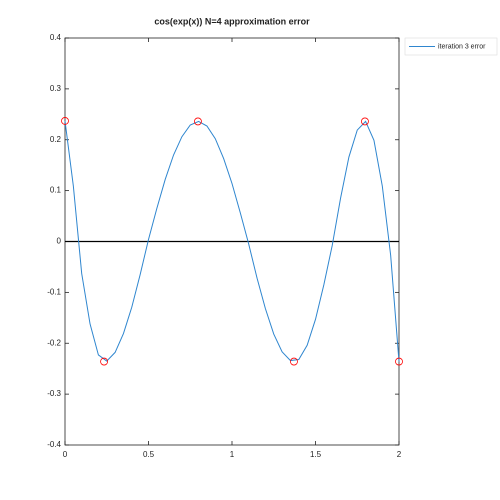 This screenshot has height=500, width=500. I want to click on y-tick-label: 0.2, so click(56, 139).